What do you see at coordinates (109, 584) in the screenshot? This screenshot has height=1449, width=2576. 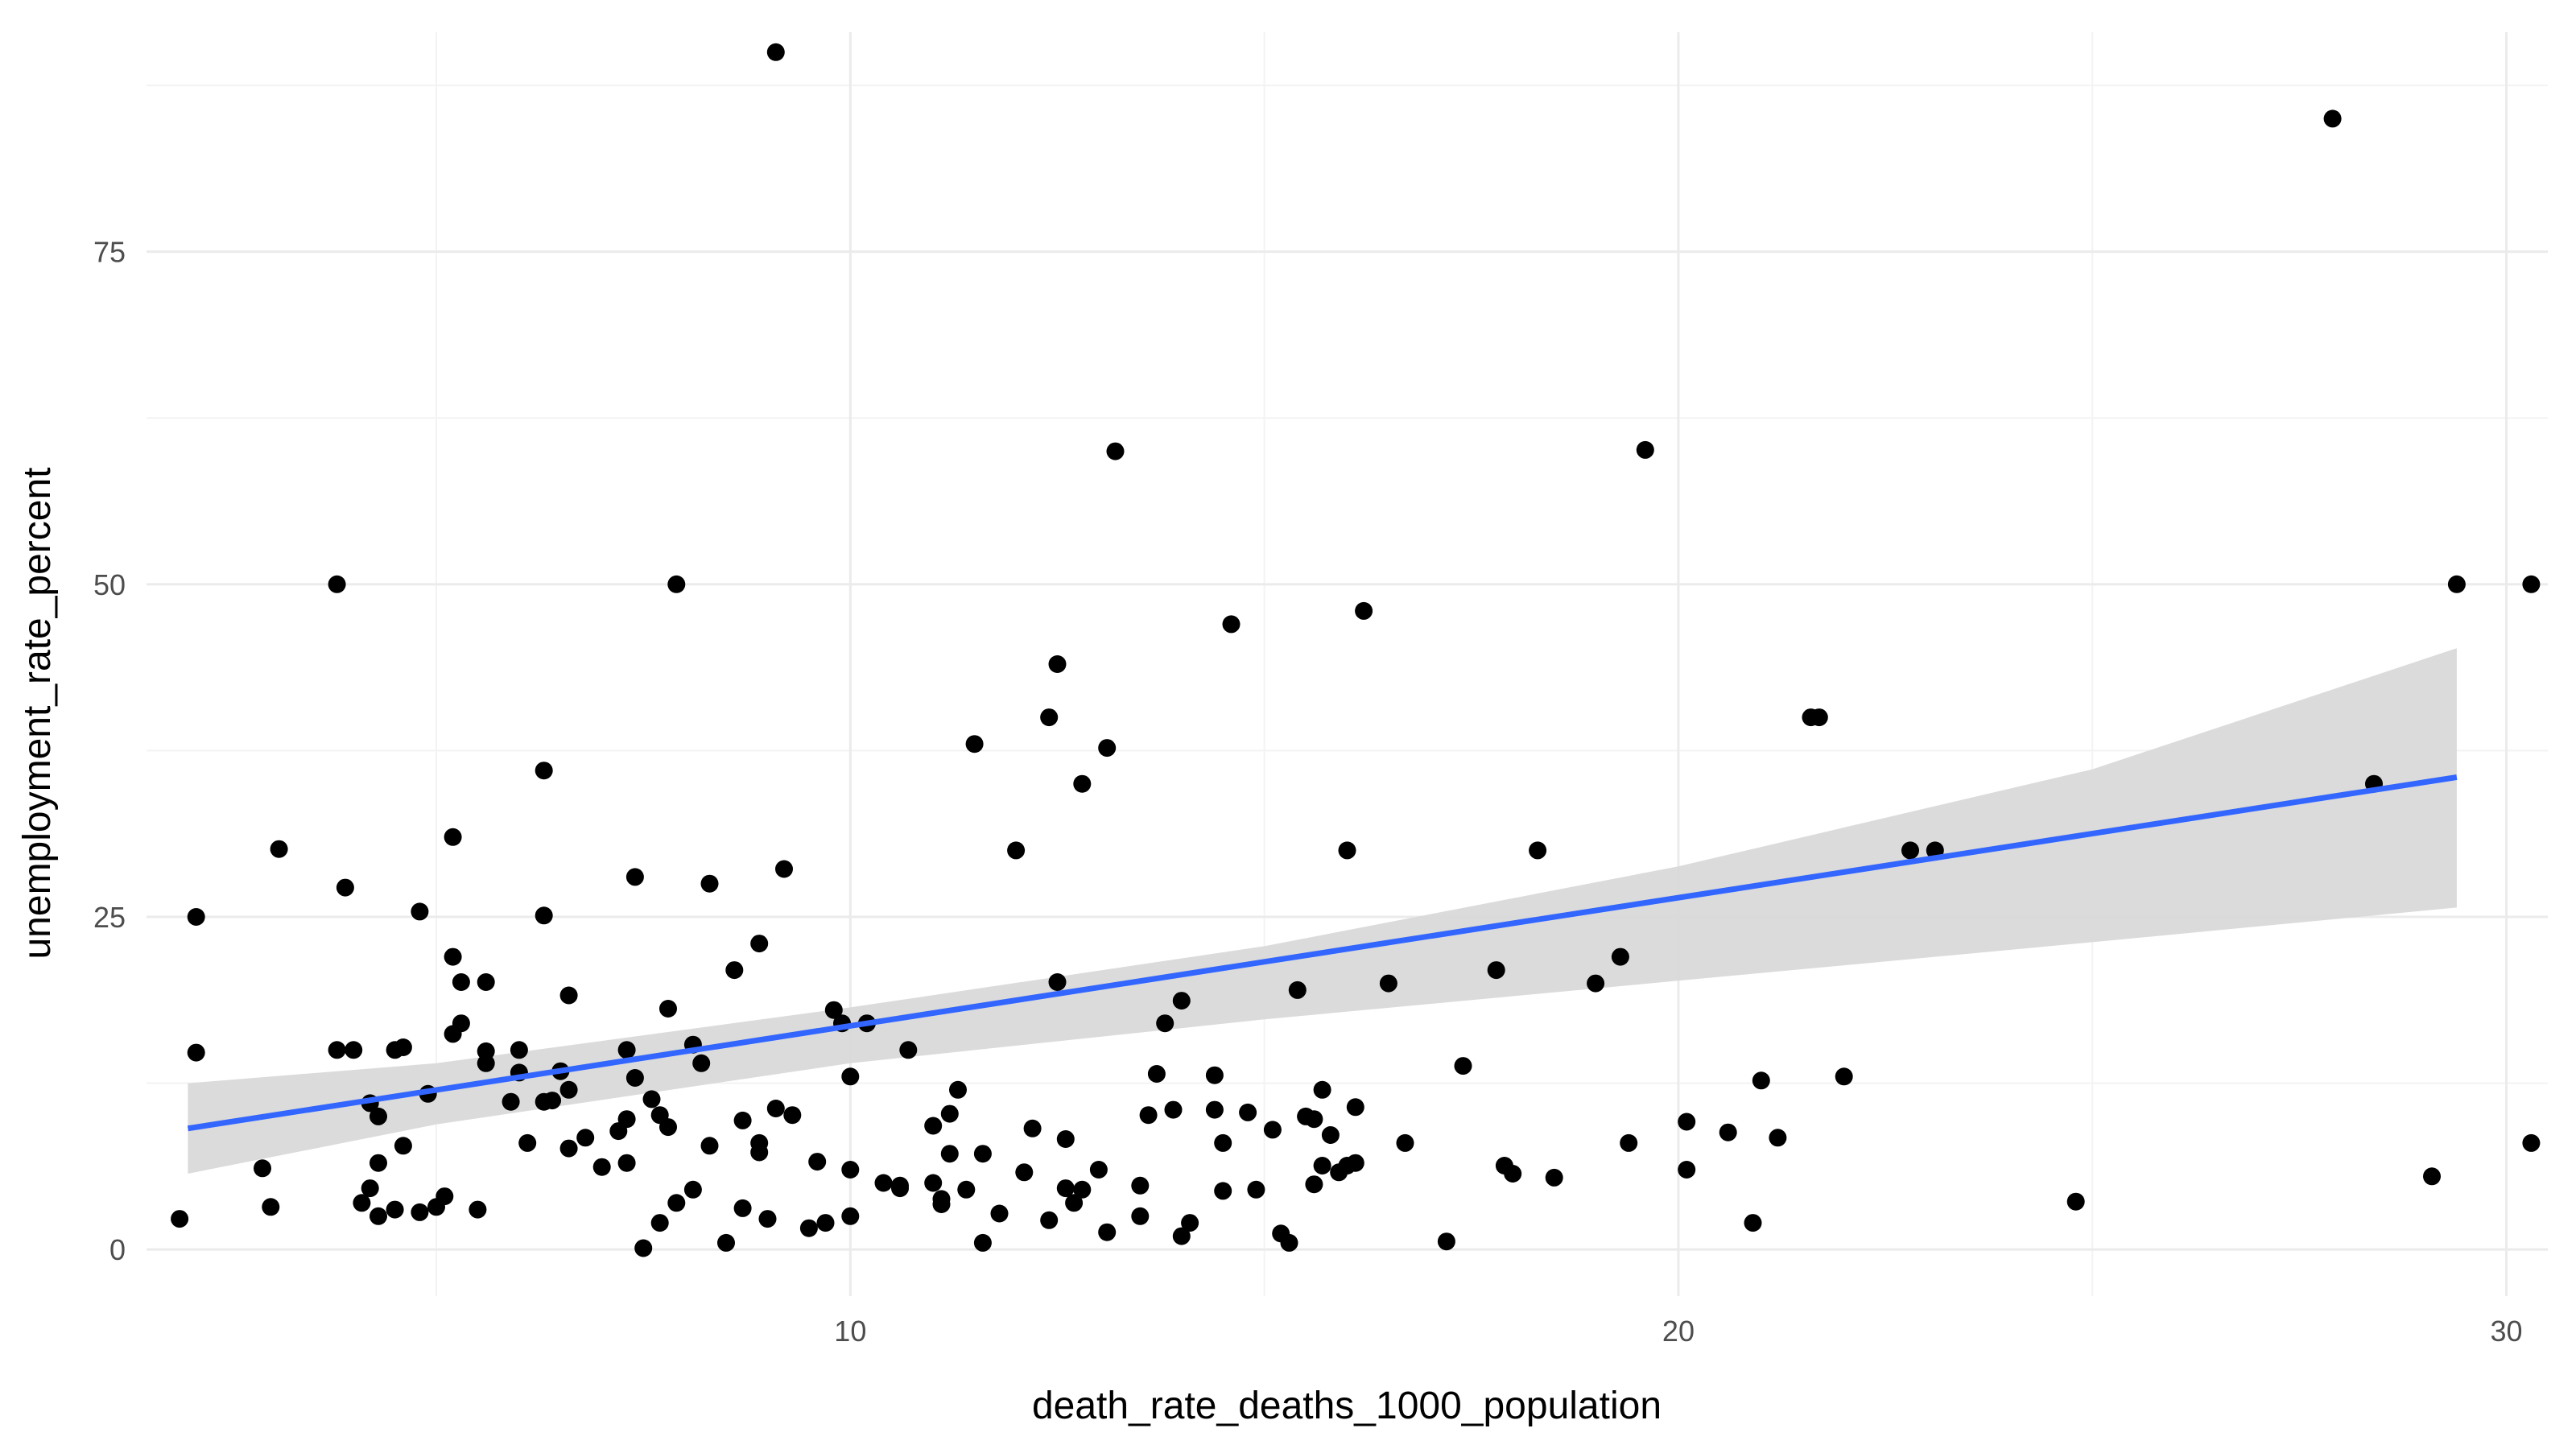 I see `y-tick-label: 50` at bounding box center [109, 584].